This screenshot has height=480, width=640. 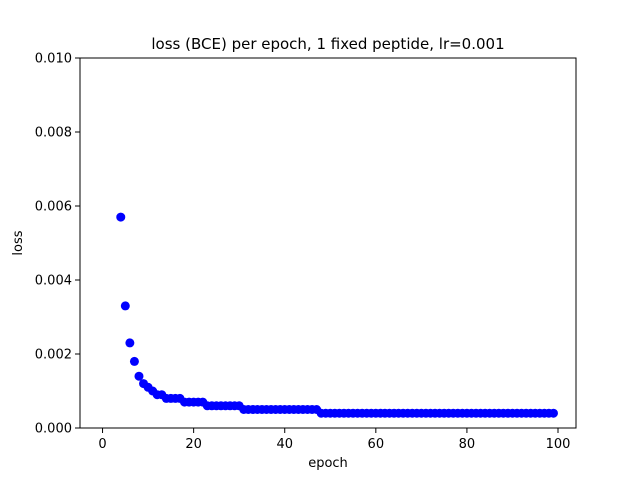 I want to click on y-tick-label-1: 0.002, so click(x=53, y=355).